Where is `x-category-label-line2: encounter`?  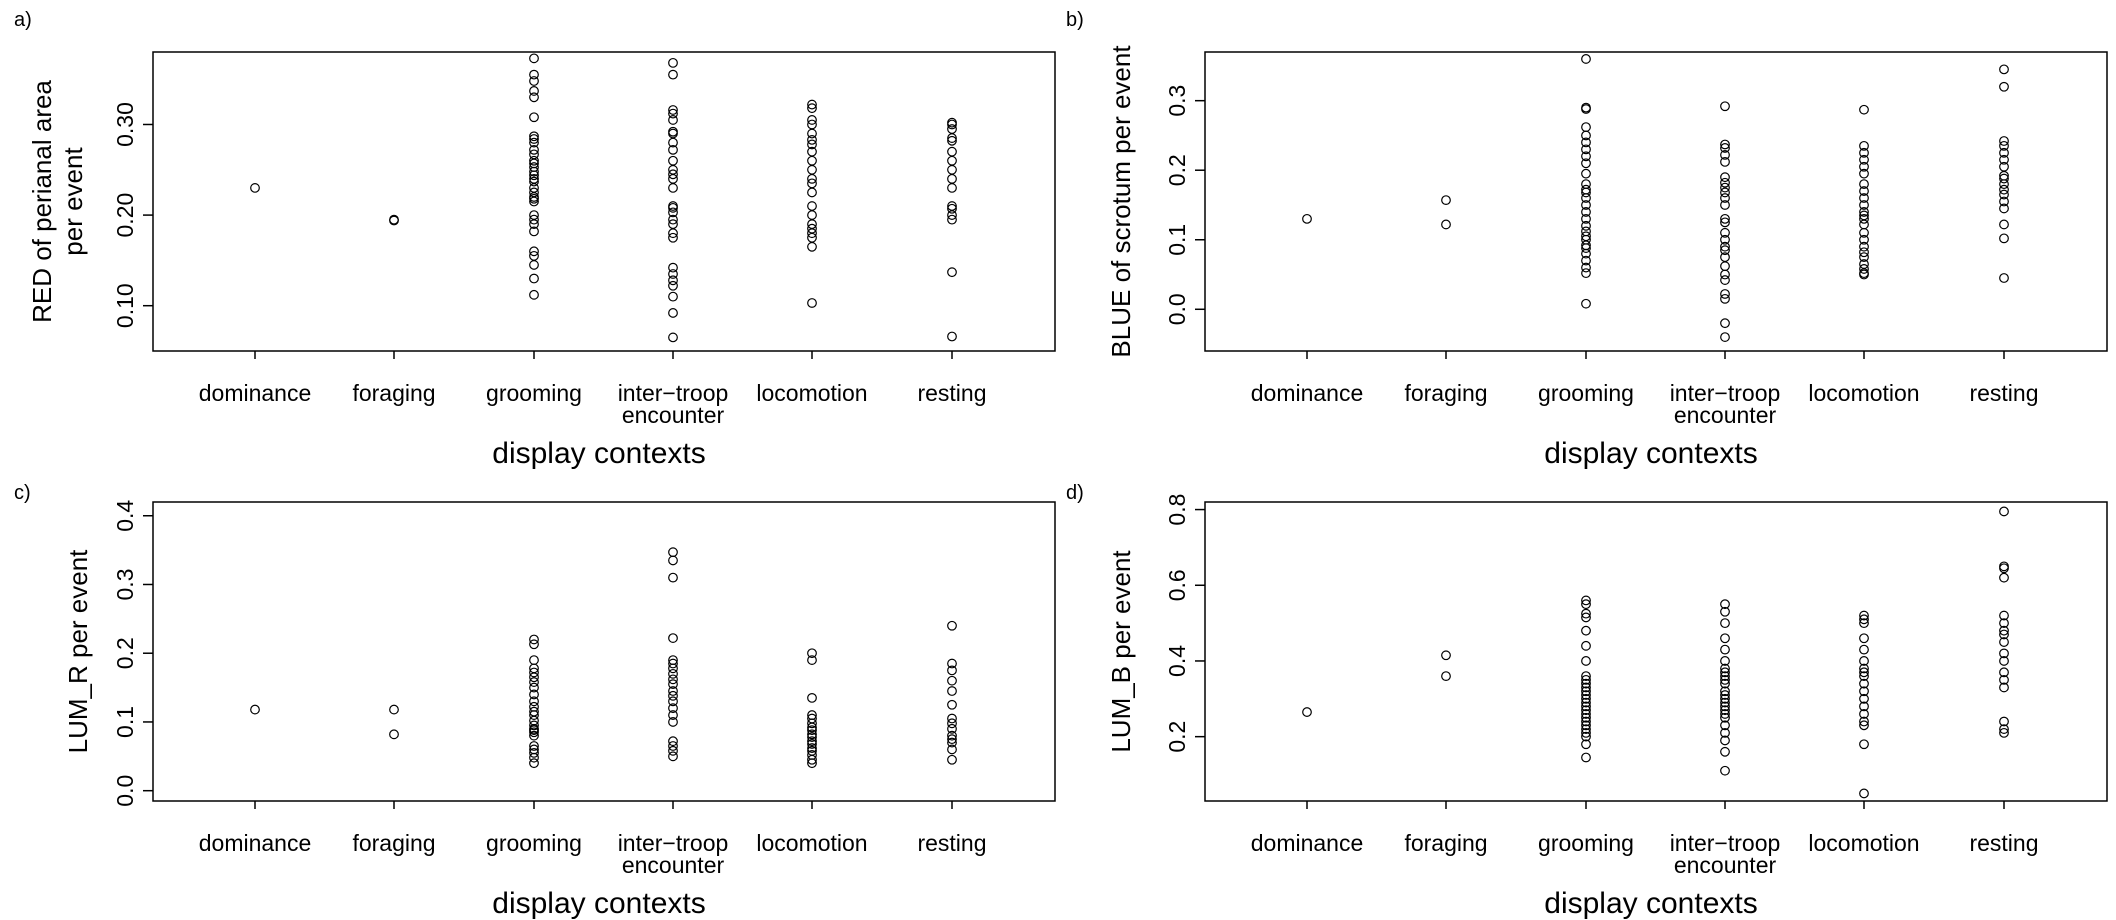 x-category-label-line2: encounter is located at coordinates (673, 865).